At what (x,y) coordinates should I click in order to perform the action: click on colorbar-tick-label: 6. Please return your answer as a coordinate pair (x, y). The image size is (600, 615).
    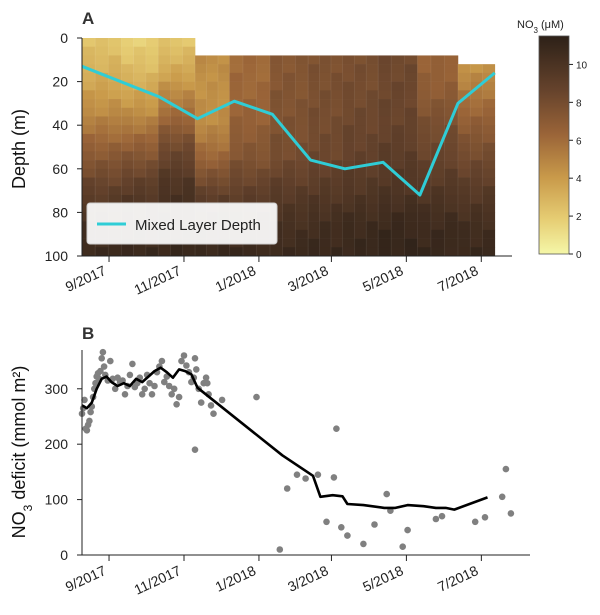
    Looking at the image, I should click on (579, 141).